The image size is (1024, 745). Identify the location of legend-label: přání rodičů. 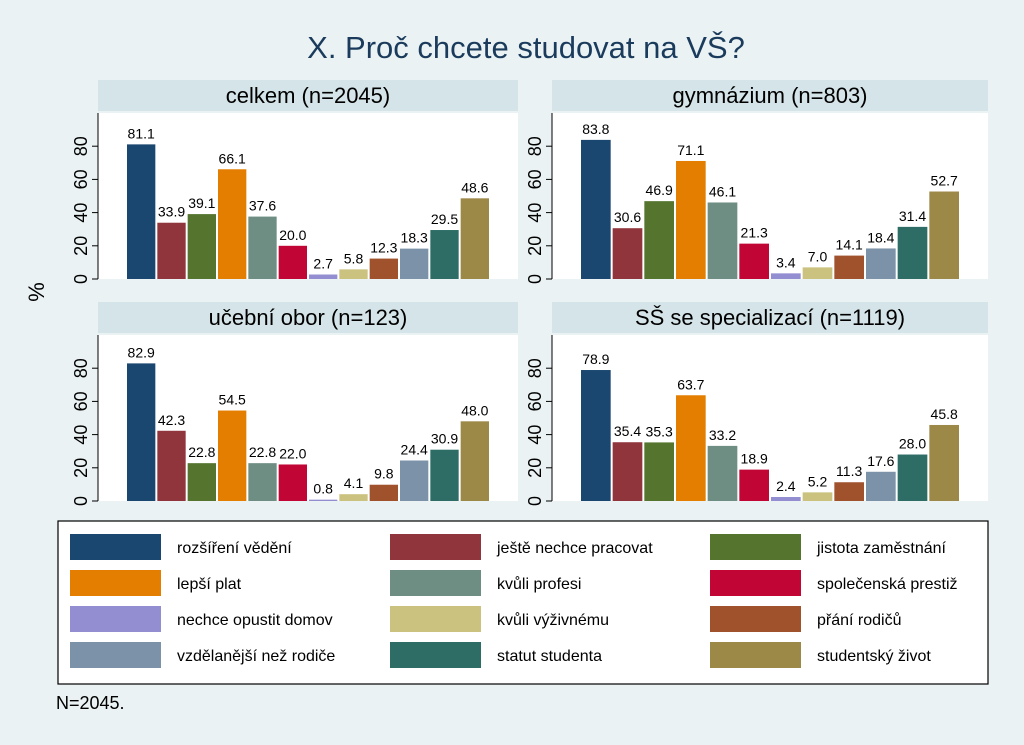
(859, 620).